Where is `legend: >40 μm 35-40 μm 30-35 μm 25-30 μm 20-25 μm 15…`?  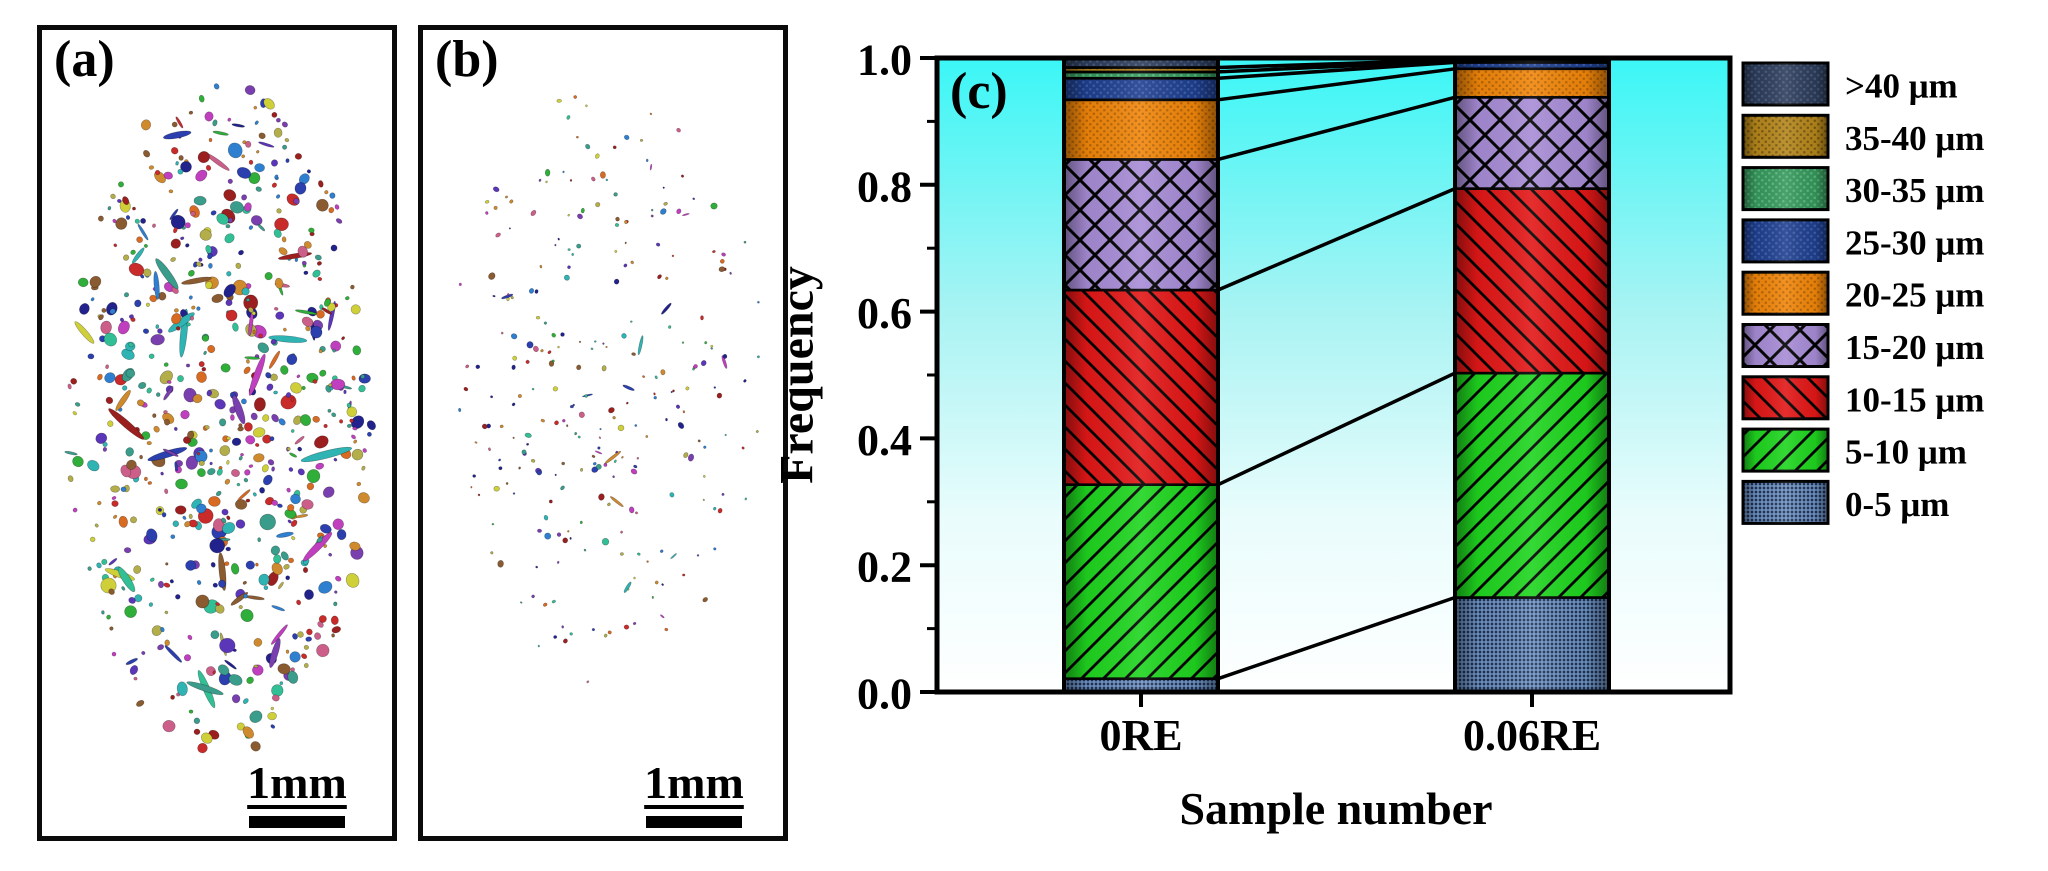
legend: >40 μm 35-40 μm 30-35 μm 25-30 μm 20-25 μm 15… is located at coordinates (1862, 293).